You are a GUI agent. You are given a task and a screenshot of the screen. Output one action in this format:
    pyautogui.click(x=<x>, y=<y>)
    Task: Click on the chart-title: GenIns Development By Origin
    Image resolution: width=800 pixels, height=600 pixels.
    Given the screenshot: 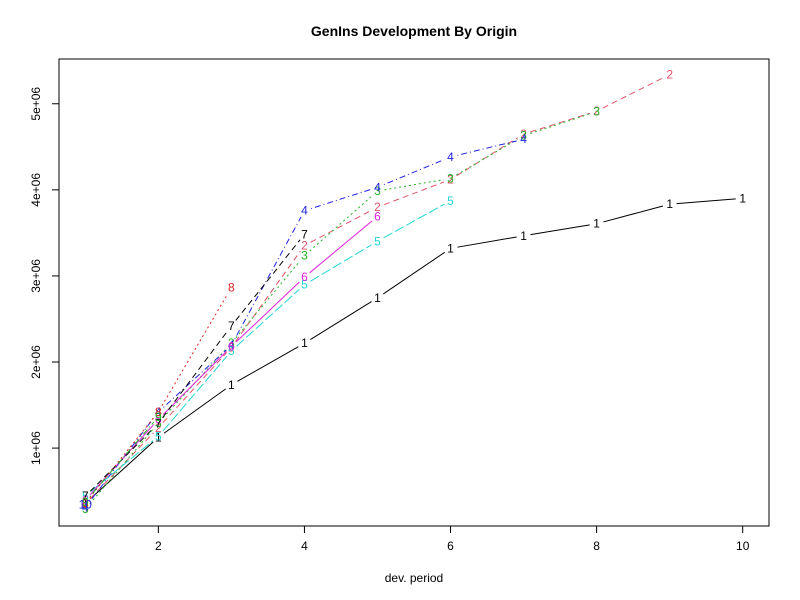 What is the action you would take?
    pyautogui.click(x=414, y=31)
    